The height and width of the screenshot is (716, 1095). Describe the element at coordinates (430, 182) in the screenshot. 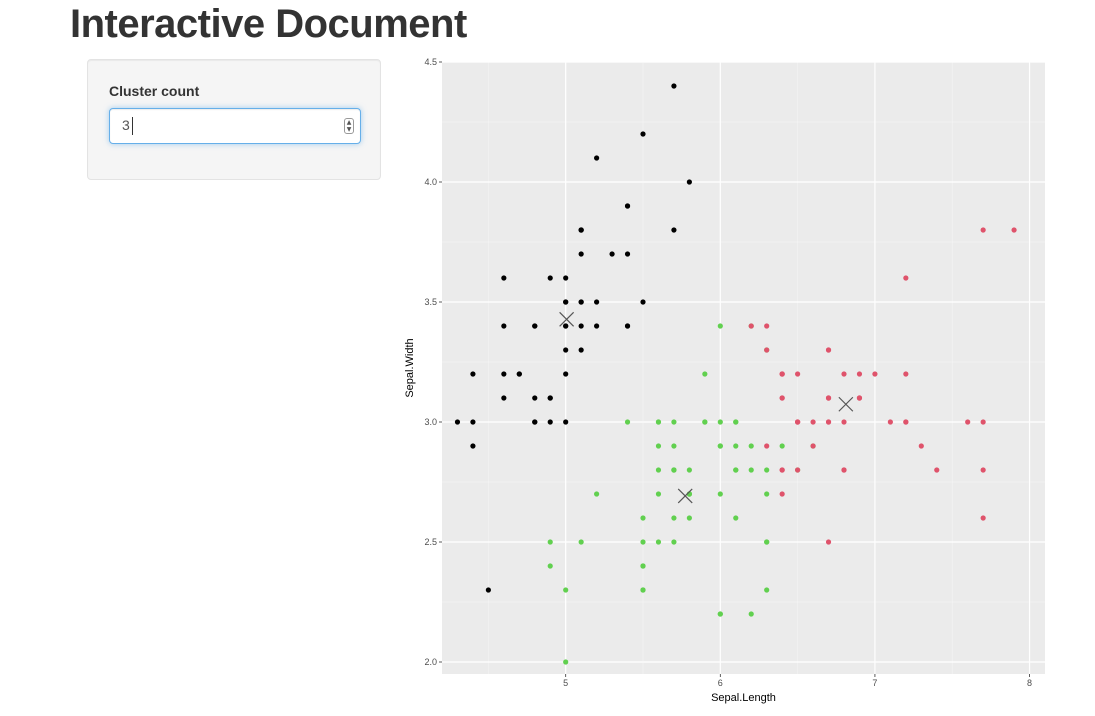

I see `y-tick-label: 4.0` at that location.